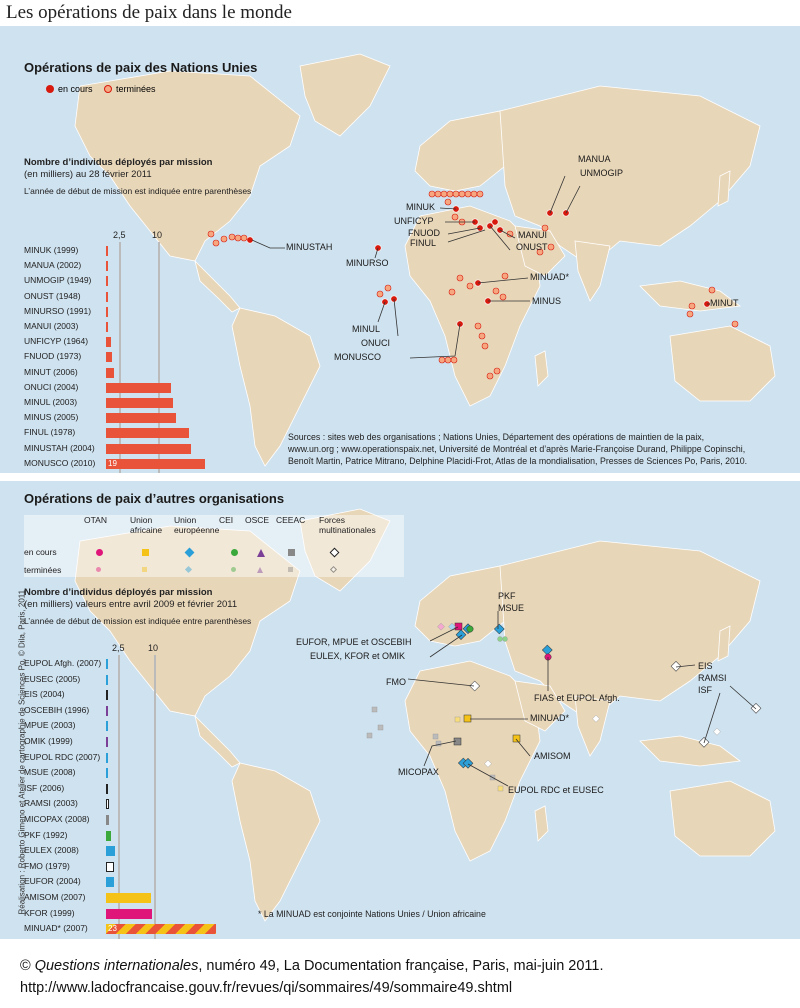 The image size is (800, 1008). Describe the element at coordinates (118, 162) in the screenshot. I see `un-chart-title-bold: Nombre d’individus déployés par mission` at that location.